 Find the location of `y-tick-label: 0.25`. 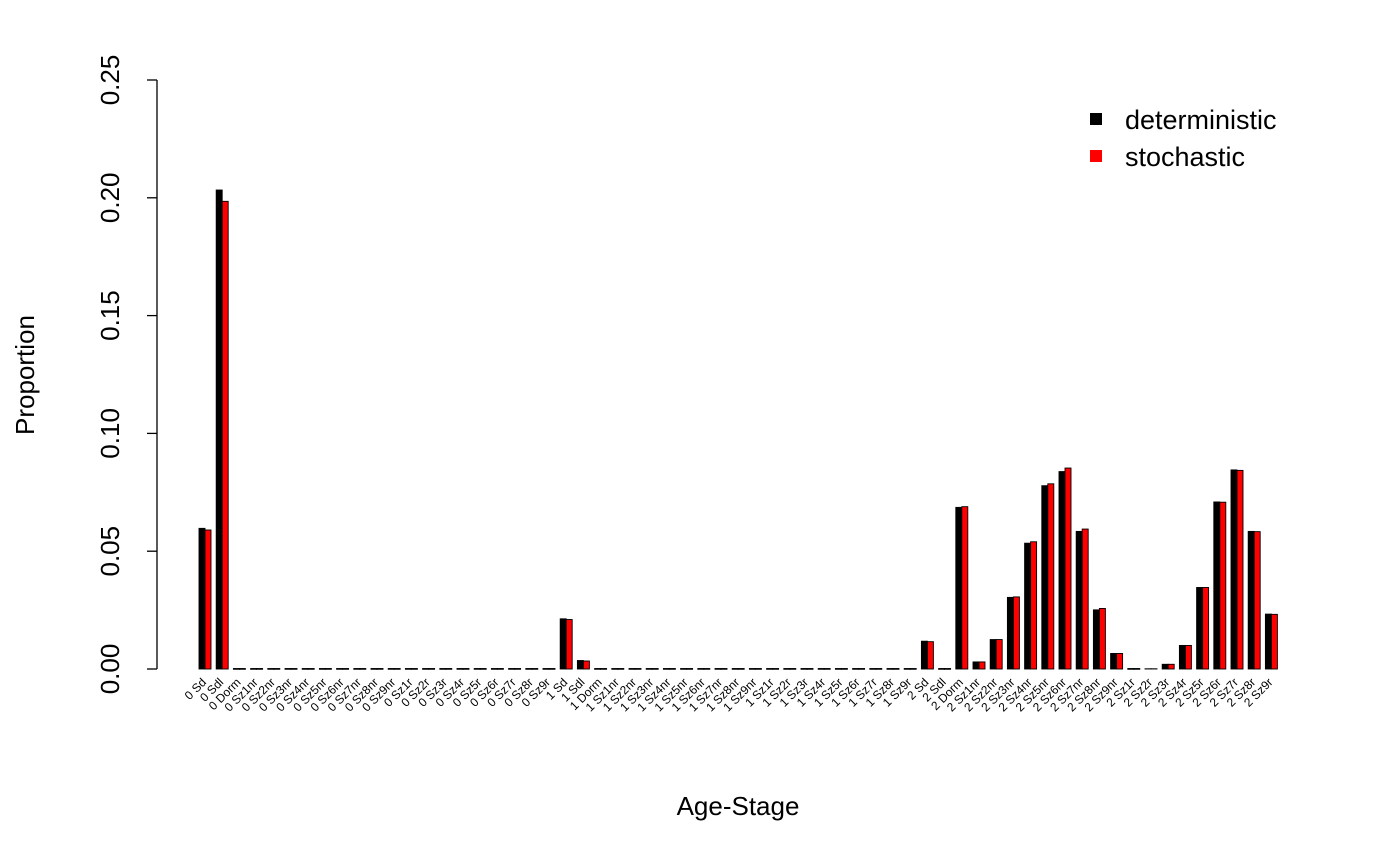

y-tick-label: 0.25 is located at coordinates (110, 80).